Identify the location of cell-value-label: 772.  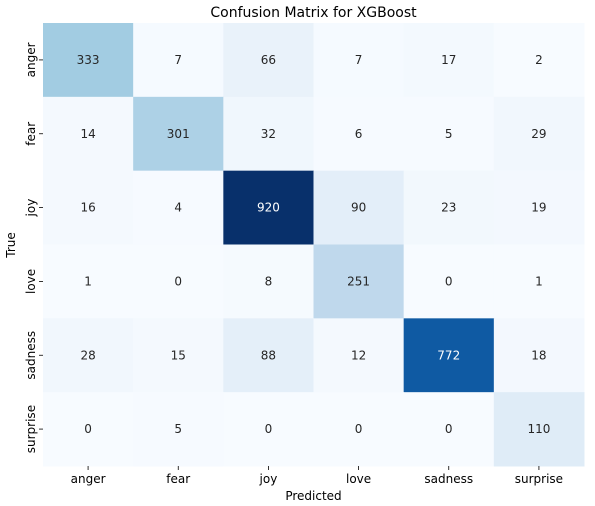
(448, 355).